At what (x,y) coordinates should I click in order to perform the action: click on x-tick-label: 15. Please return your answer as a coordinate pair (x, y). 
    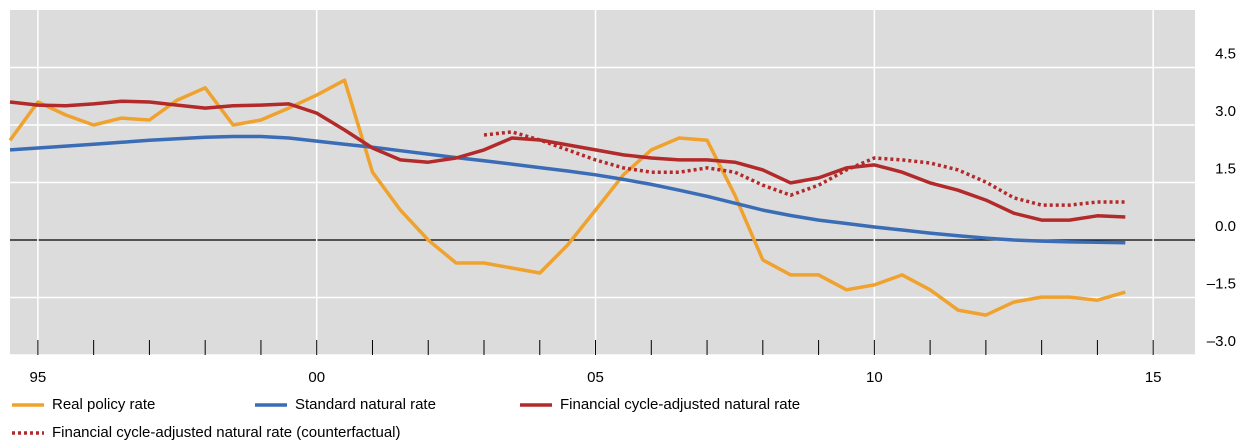
    Looking at the image, I should click on (1153, 377).